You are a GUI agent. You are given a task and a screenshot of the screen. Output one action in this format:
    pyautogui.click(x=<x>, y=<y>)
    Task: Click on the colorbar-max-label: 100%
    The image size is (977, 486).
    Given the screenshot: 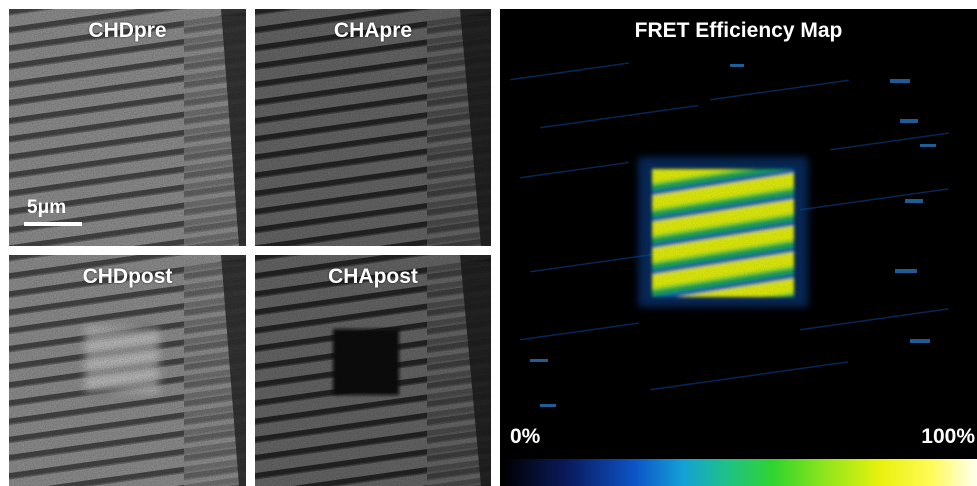 What is the action you would take?
    pyautogui.click(x=948, y=436)
    